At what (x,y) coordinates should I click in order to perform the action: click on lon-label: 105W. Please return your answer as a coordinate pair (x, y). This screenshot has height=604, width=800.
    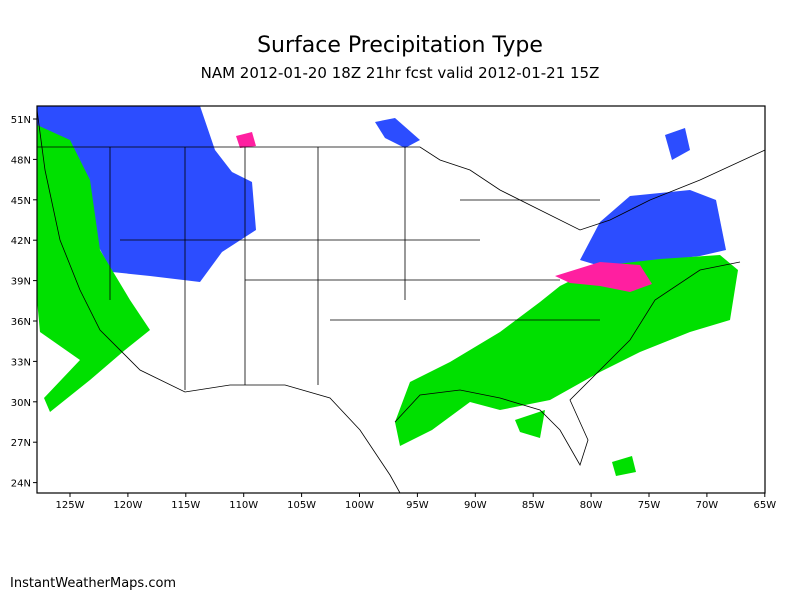
    Looking at the image, I should click on (301, 505).